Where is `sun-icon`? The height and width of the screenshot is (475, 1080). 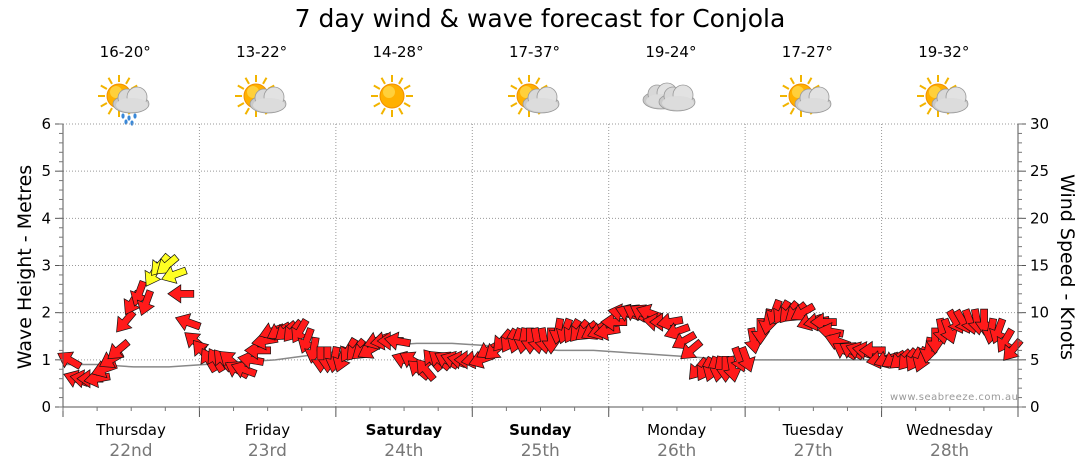 sun-icon is located at coordinates (398, 98).